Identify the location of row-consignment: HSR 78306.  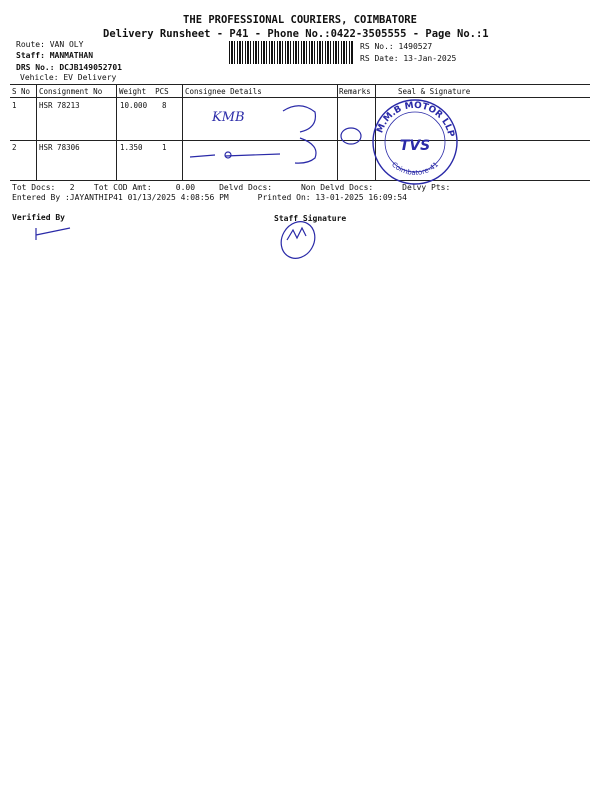
(59, 147).